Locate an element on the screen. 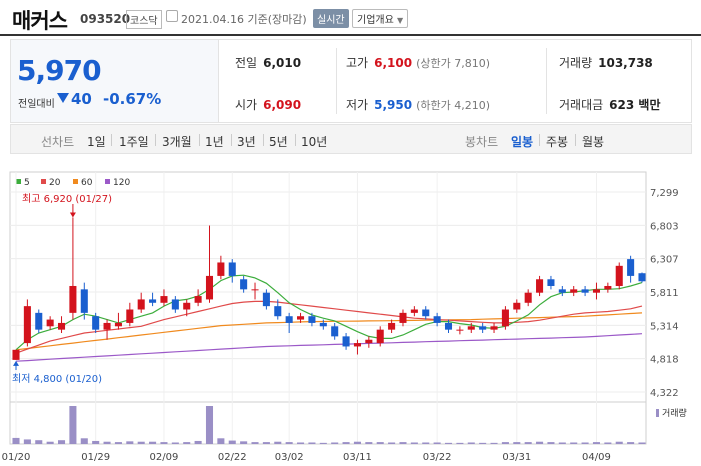  high-value: 6,100 is located at coordinates (393, 63).